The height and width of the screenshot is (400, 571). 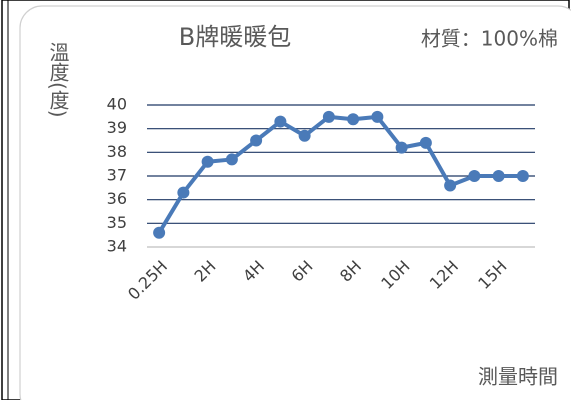 What do you see at coordinates (117, 151) in the screenshot?
I see `y-tick-label: 38` at bounding box center [117, 151].